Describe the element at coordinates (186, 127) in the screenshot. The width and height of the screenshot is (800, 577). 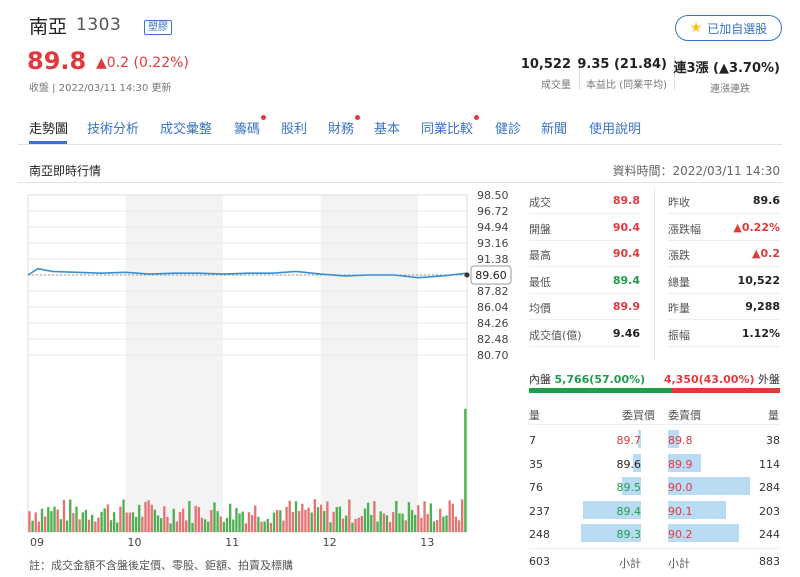
I see `tab-trade-summary: 成交彙整` at that location.